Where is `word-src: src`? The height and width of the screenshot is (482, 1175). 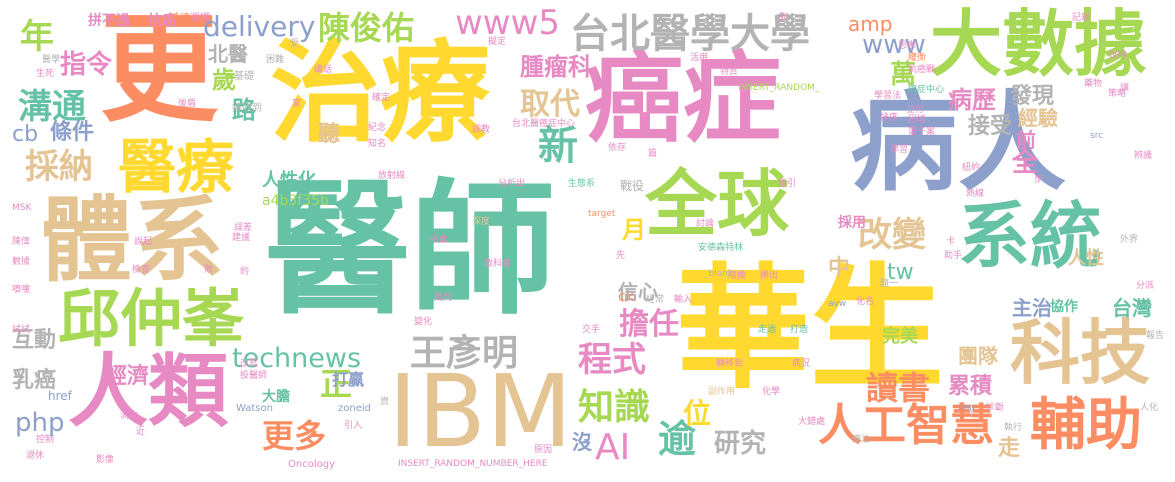
word-src: src is located at coordinates (1097, 136).